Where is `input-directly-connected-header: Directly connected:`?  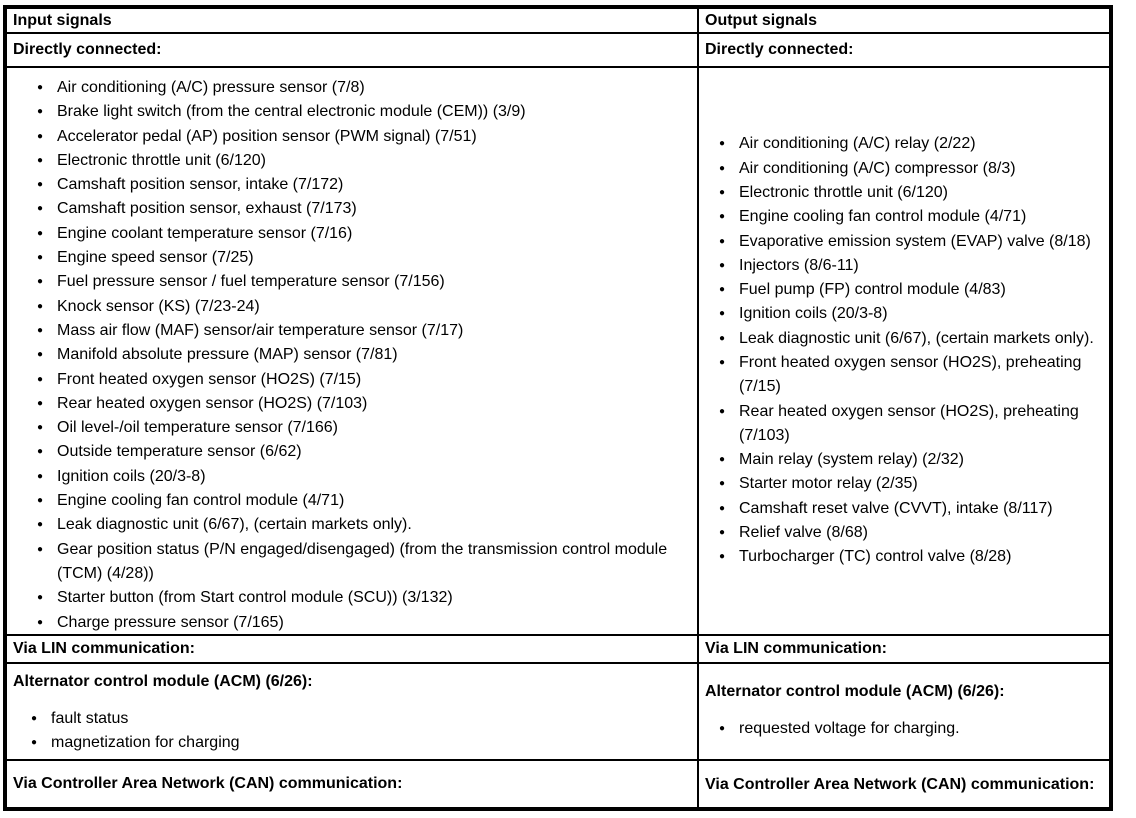 input-directly-connected-header: Directly connected: is located at coordinates (352, 50).